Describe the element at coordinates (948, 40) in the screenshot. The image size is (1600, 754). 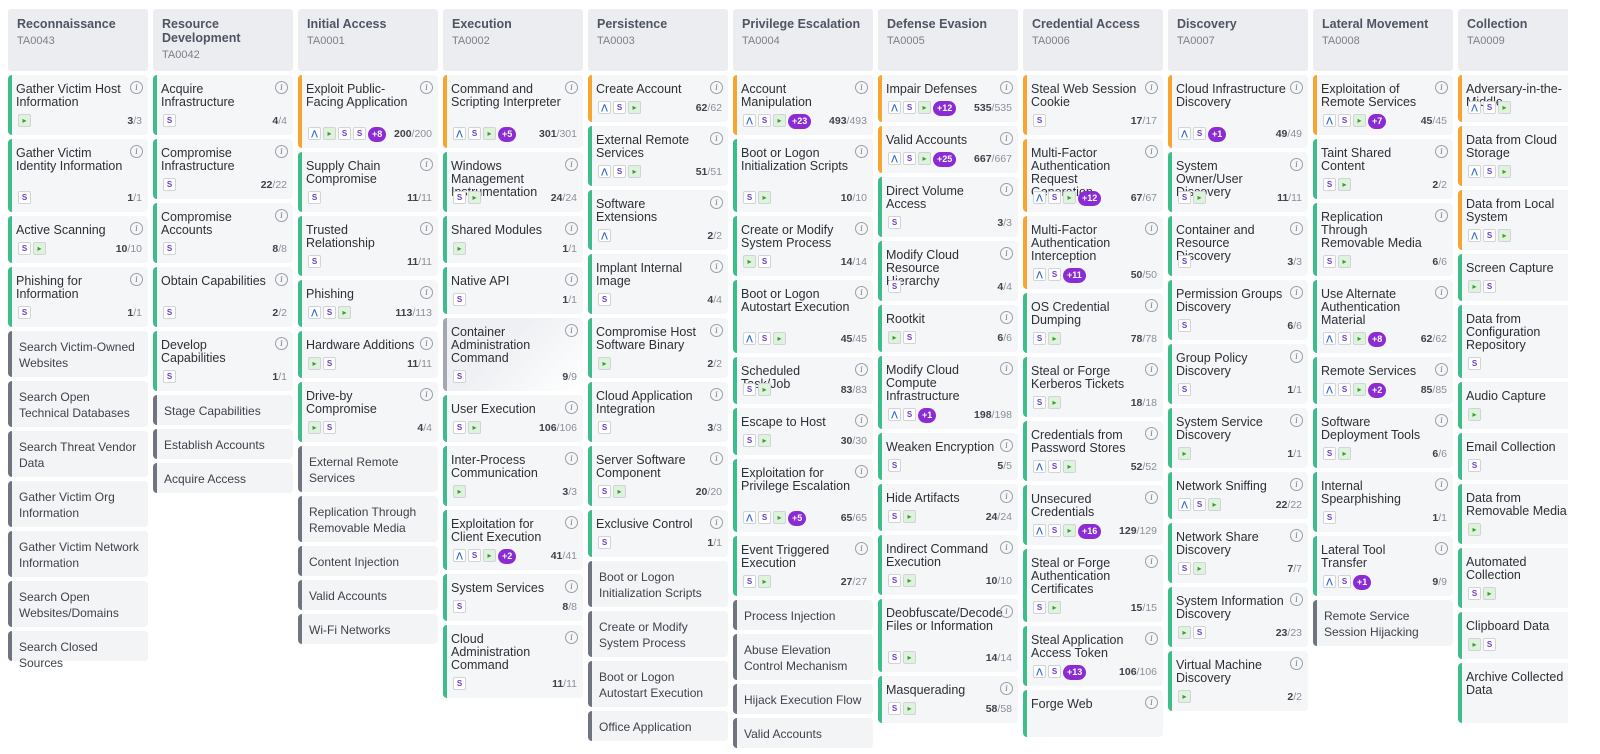
I see `tactic-header: Defense Evasion TA0005` at that location.